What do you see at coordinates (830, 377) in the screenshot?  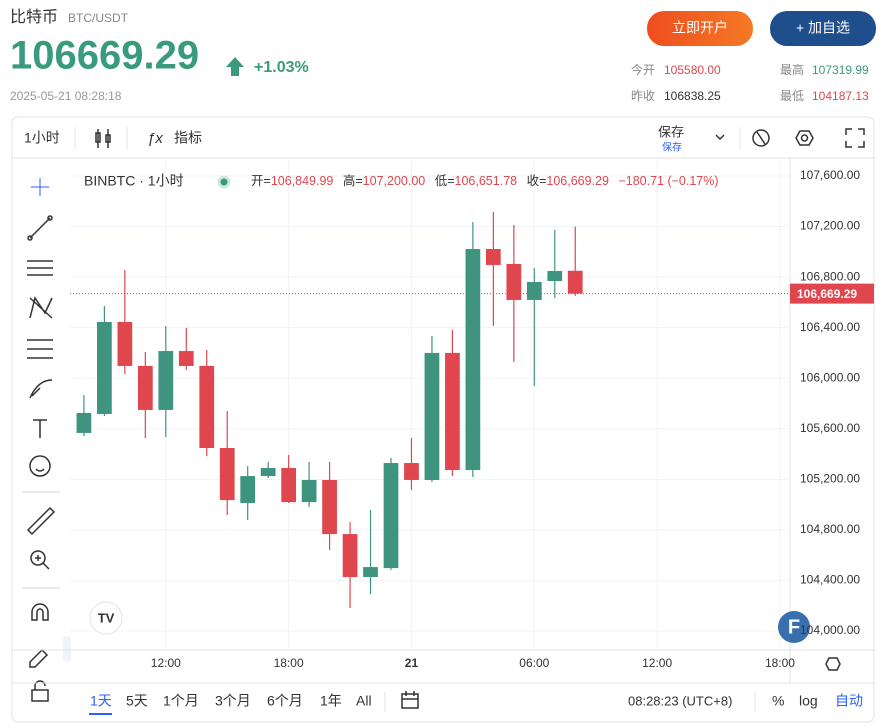 I see `y-tick-label: 106,000.00` at bounding box center [830, 377].